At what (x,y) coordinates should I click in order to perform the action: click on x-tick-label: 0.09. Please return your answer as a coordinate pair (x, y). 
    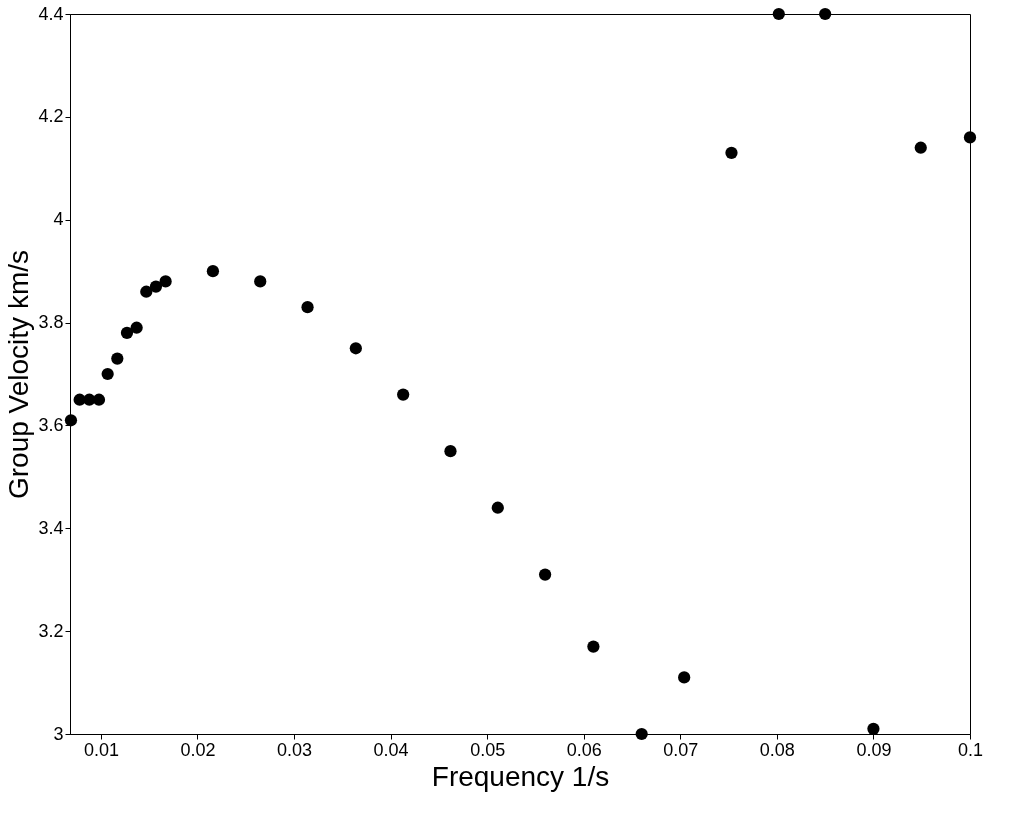
    Looking at the image, I should click on (874, 749).